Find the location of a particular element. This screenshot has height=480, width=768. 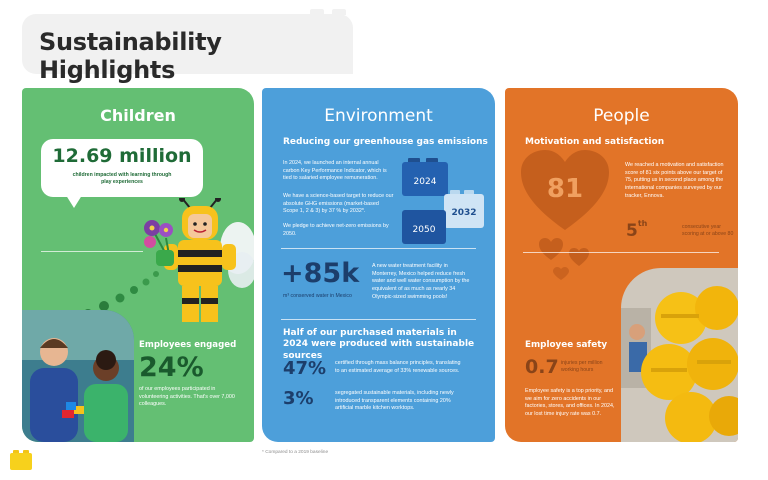

brick-logo-icon is located at coordinates (21, 460).